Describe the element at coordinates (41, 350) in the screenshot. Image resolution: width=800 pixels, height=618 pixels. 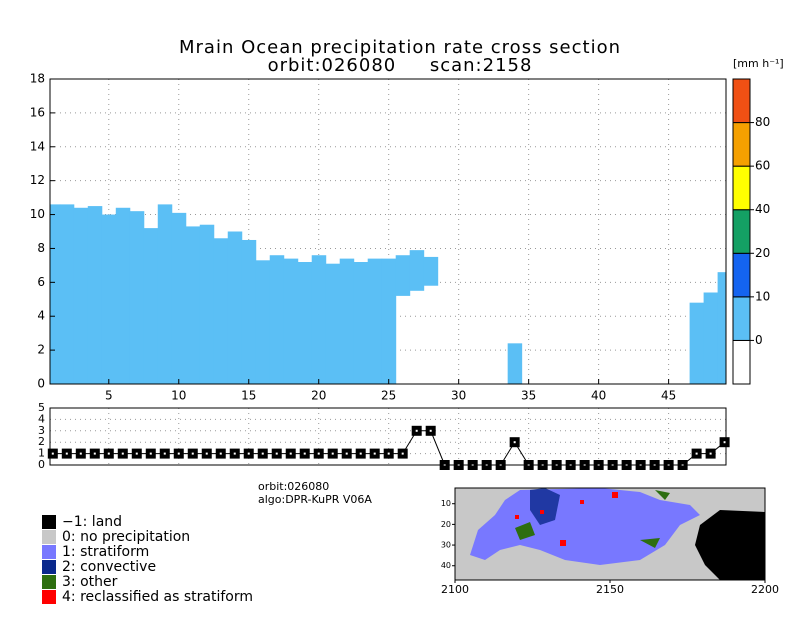
I see `y-tick-label: 2` at that location.